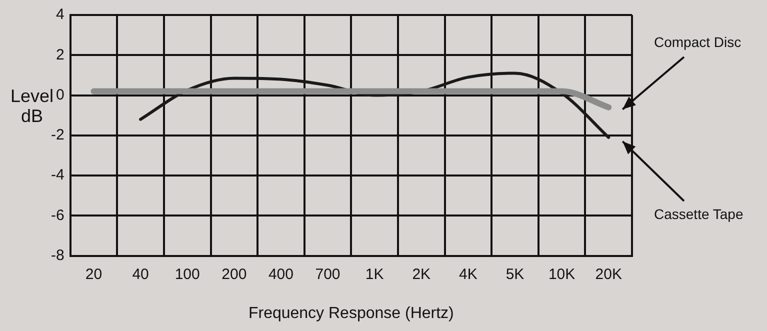 This screenshot has height=331, width=767. Describe the element at coordinates (374, 274) in the screenshot. I see `x-tick-label: 1K` at that location.